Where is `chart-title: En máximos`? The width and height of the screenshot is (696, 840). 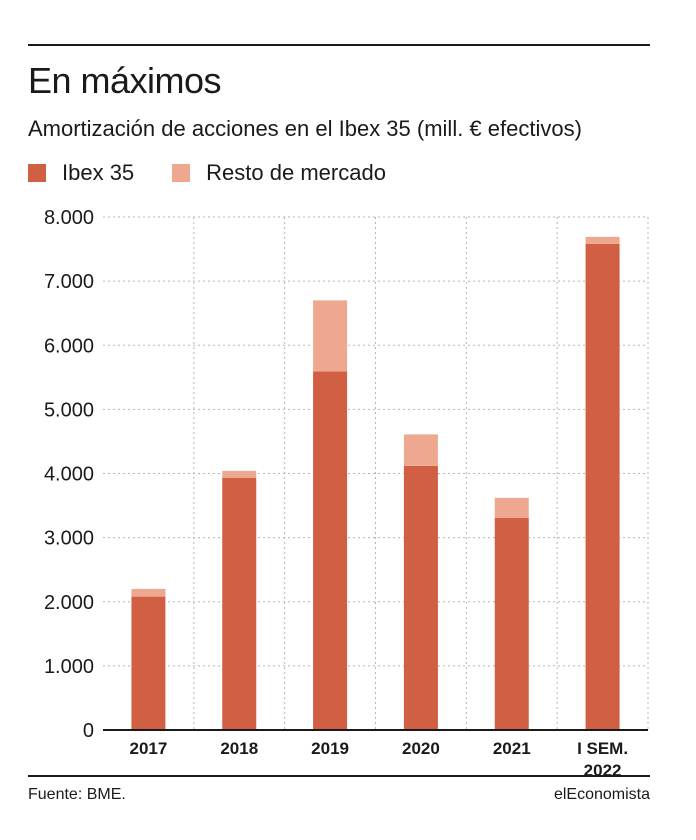 chart-title: En máximos is located at coordinates (125, 80).